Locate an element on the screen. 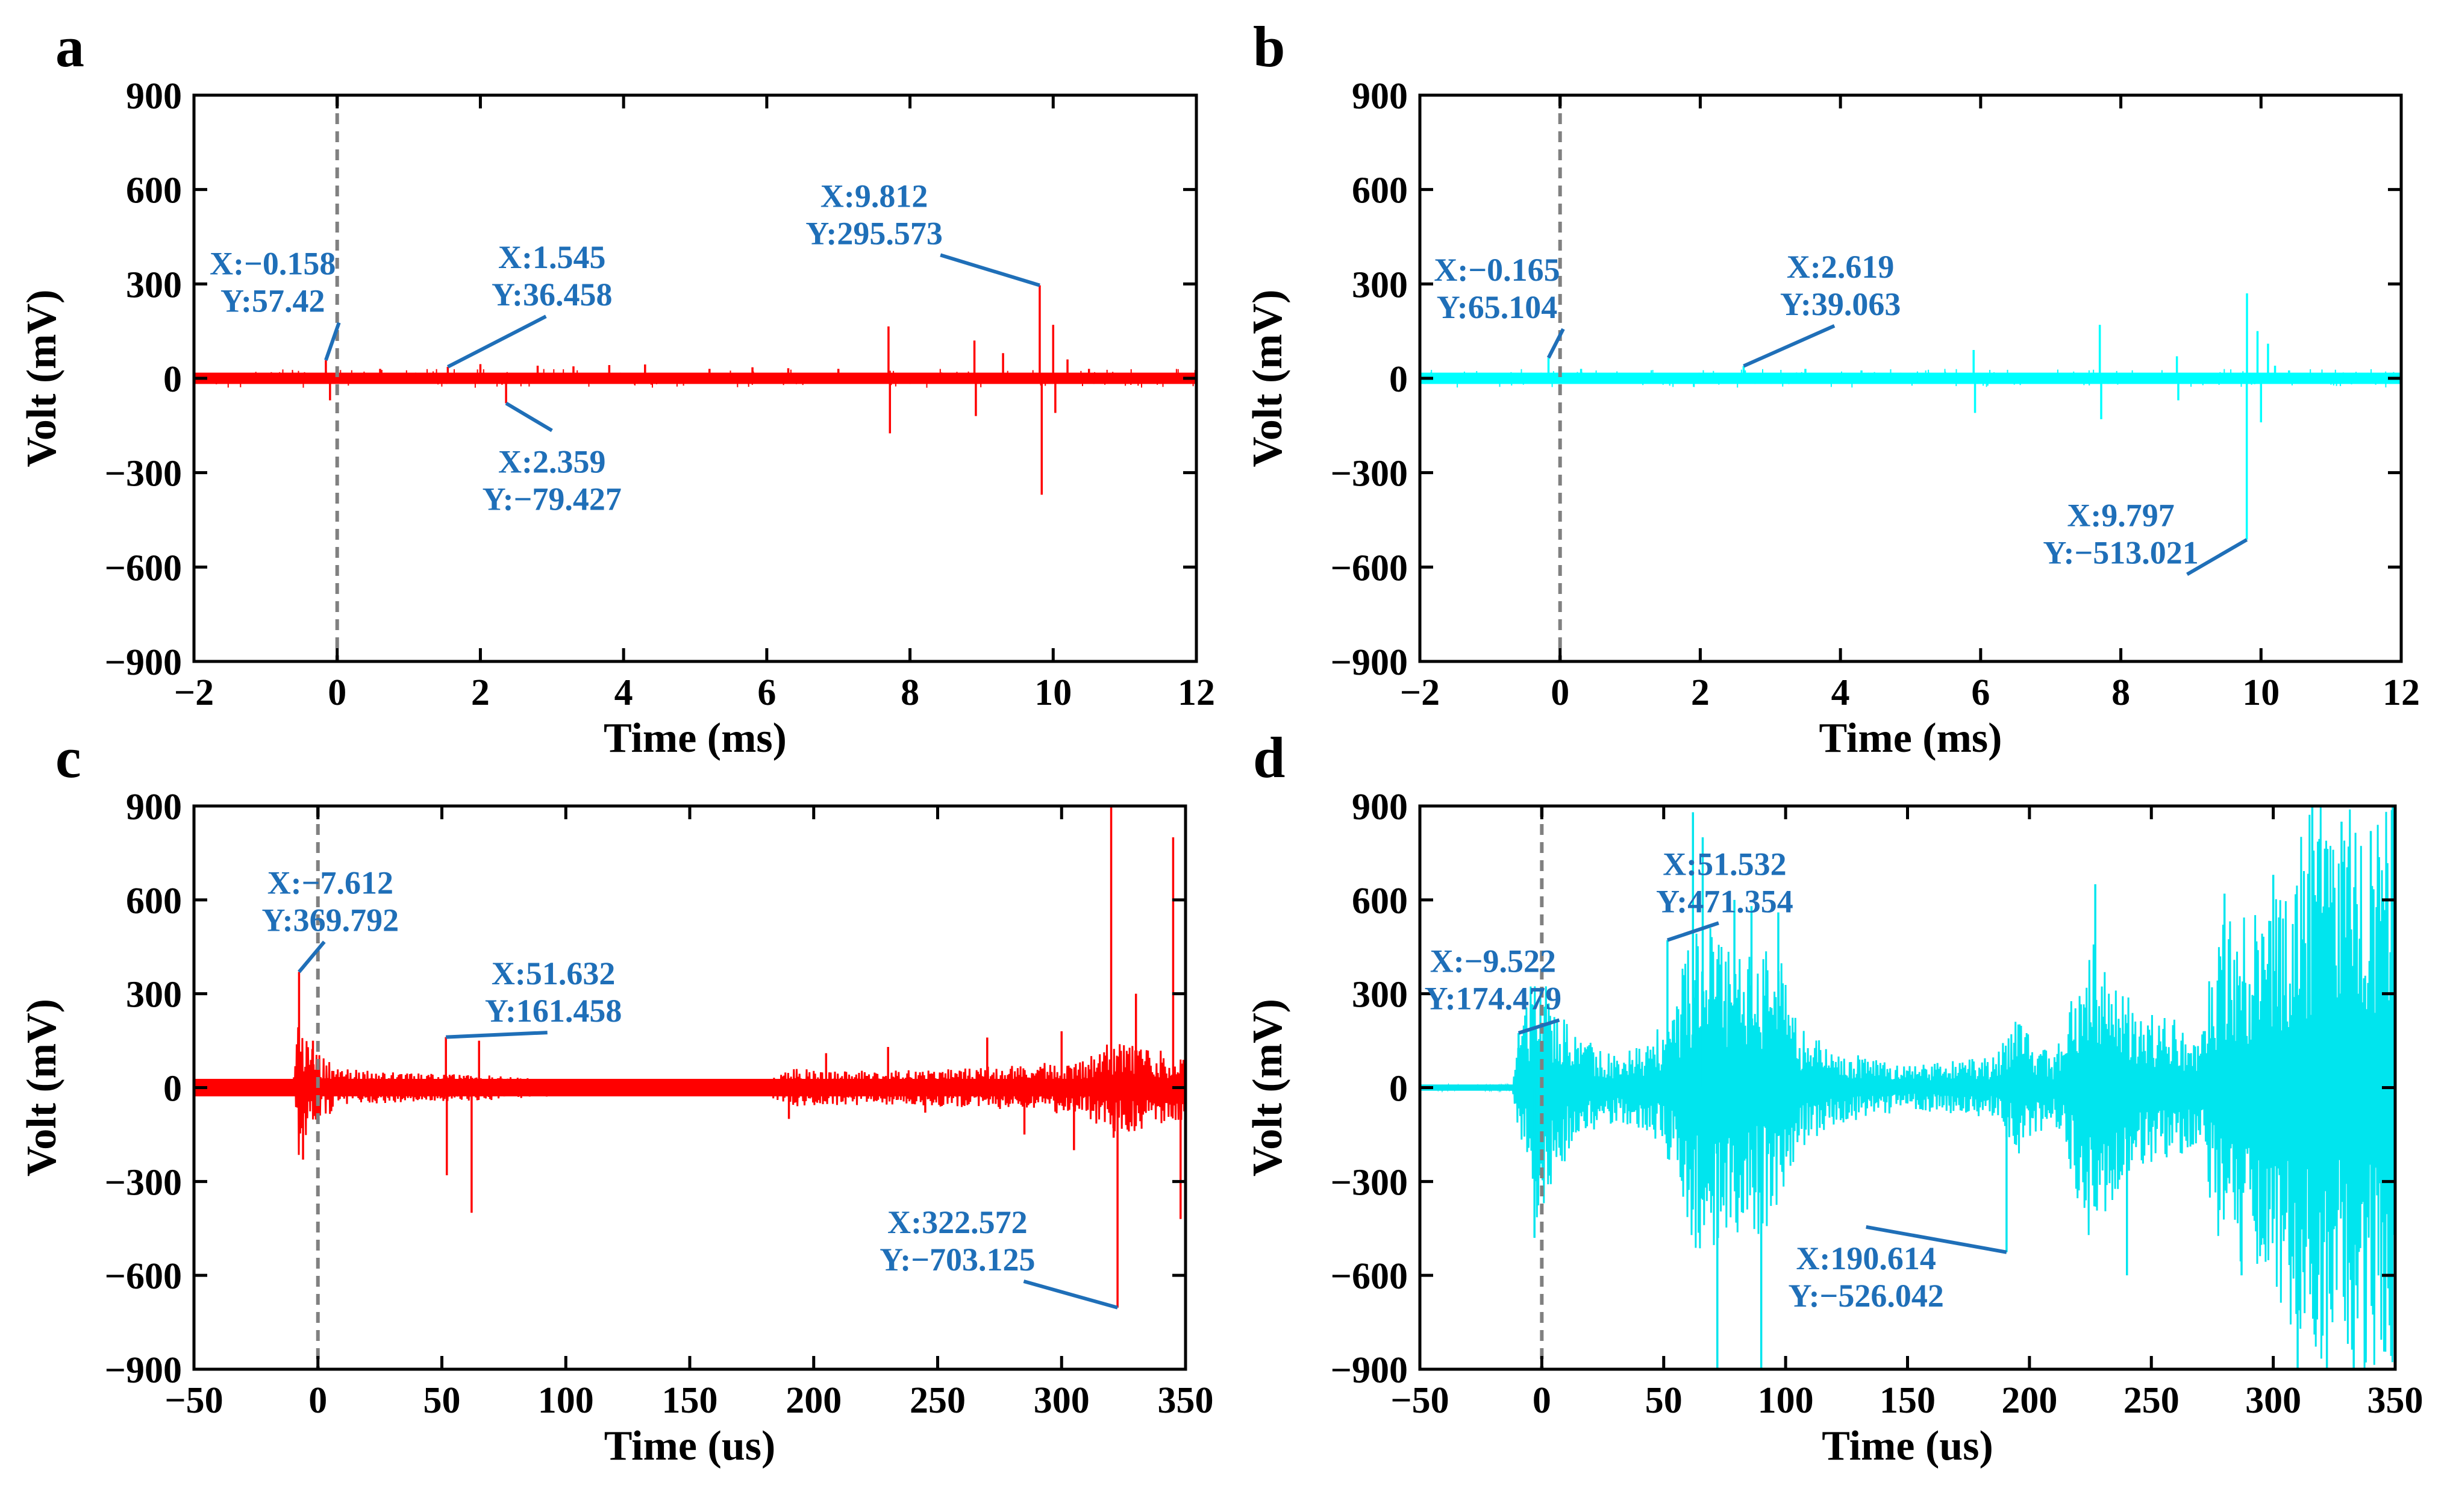 The height and width of the screenshot is (1512, 2450). panel-letter: a is located at coordinates (69, 46).